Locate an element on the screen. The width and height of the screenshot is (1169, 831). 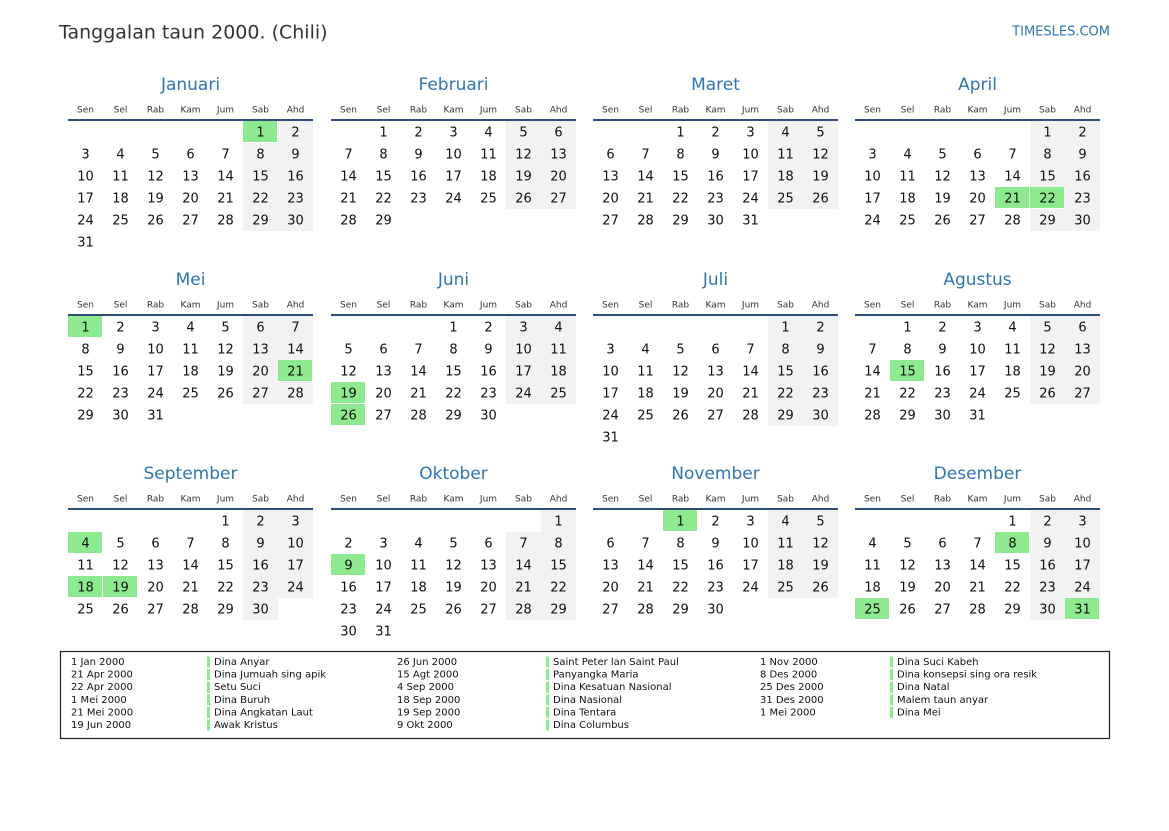
page-title: Tanggalan taun 2000. (Chili) is located at coordinates (193, 33).